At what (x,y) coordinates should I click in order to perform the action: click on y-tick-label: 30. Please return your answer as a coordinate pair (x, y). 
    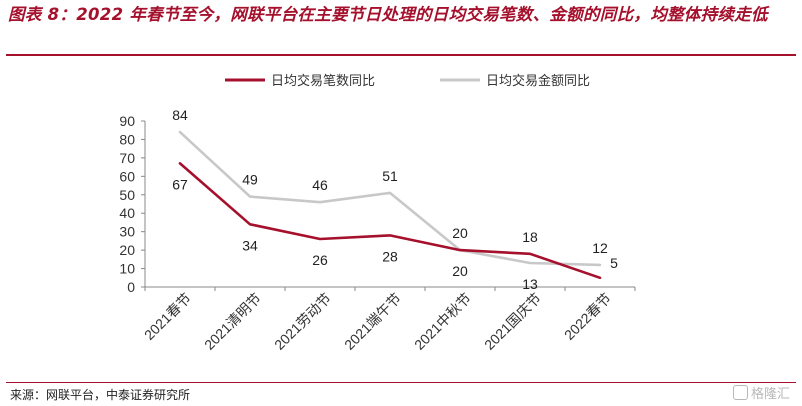
    Looking at the image, I should click on (127, 232).